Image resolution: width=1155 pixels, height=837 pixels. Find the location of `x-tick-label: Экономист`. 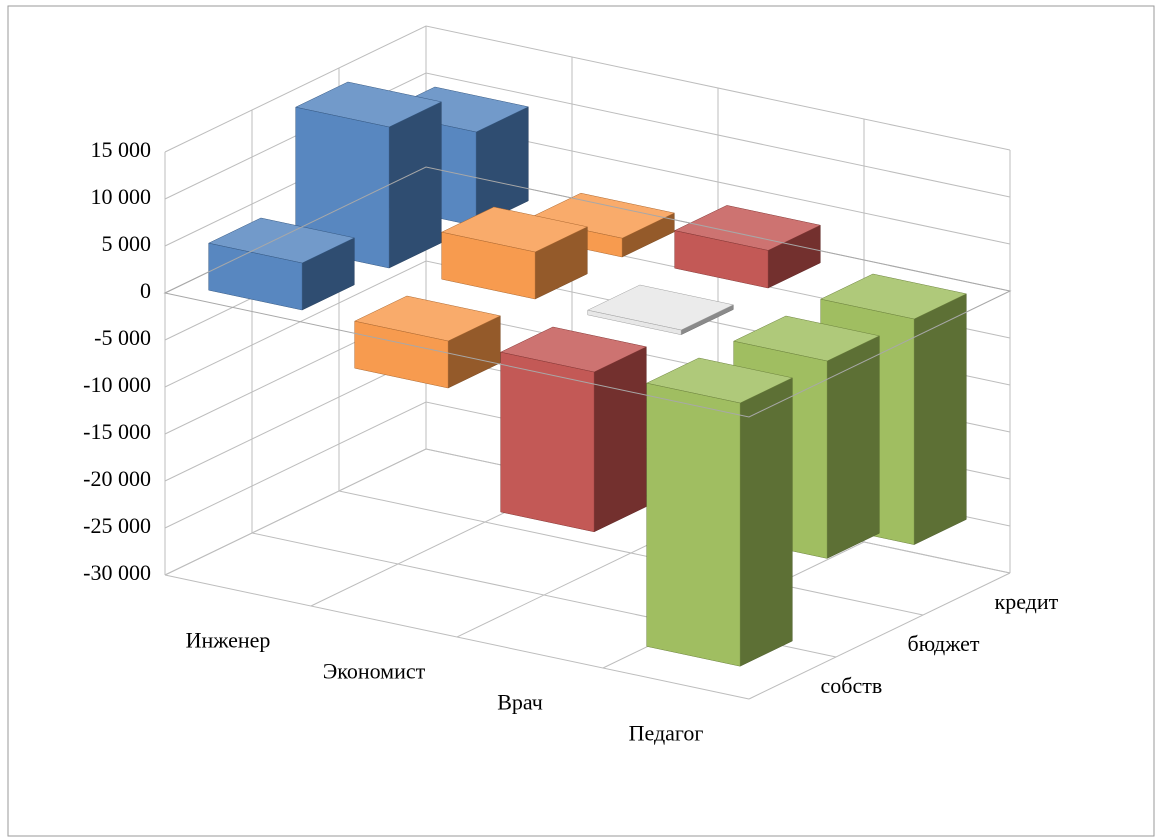

x-tick-label: Экономист is located at coordinates (374, 671).